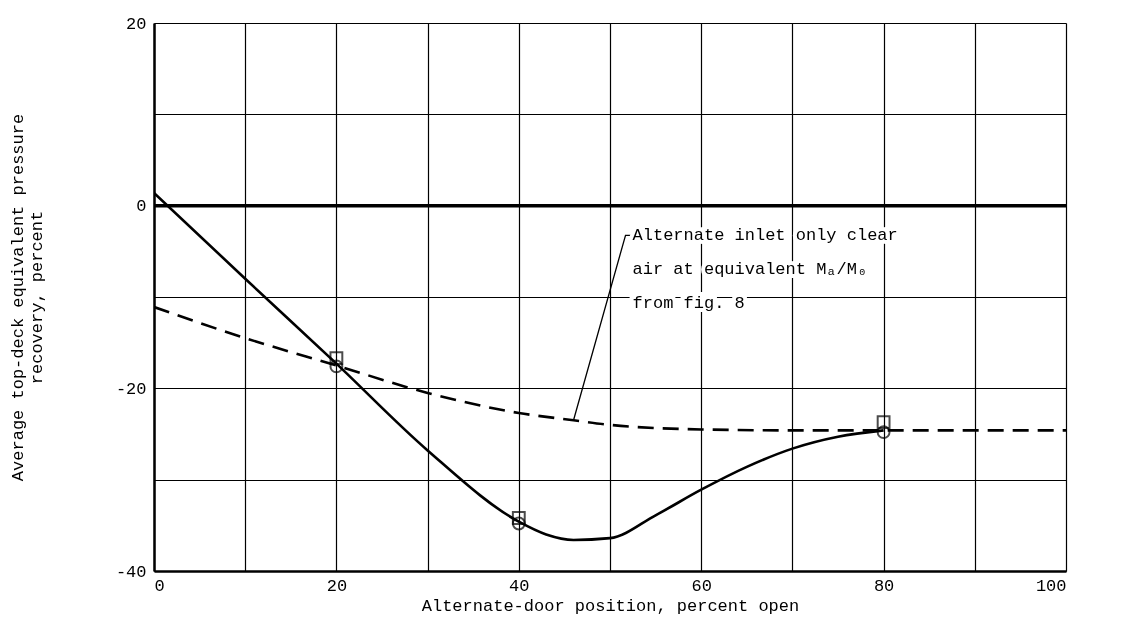 The image size is (1125, 637). What do you see at coordinates (884, 586) in the screenshot?
I see `x-tick-label: 80` at bounding box center [884, 586].